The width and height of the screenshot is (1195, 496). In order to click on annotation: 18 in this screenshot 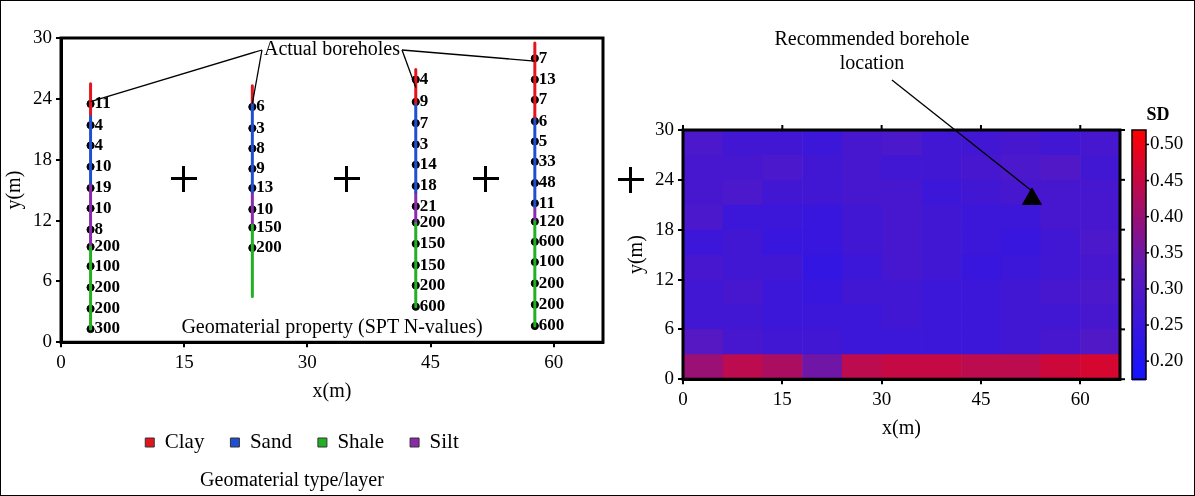, I will do `click(428, 185)`.